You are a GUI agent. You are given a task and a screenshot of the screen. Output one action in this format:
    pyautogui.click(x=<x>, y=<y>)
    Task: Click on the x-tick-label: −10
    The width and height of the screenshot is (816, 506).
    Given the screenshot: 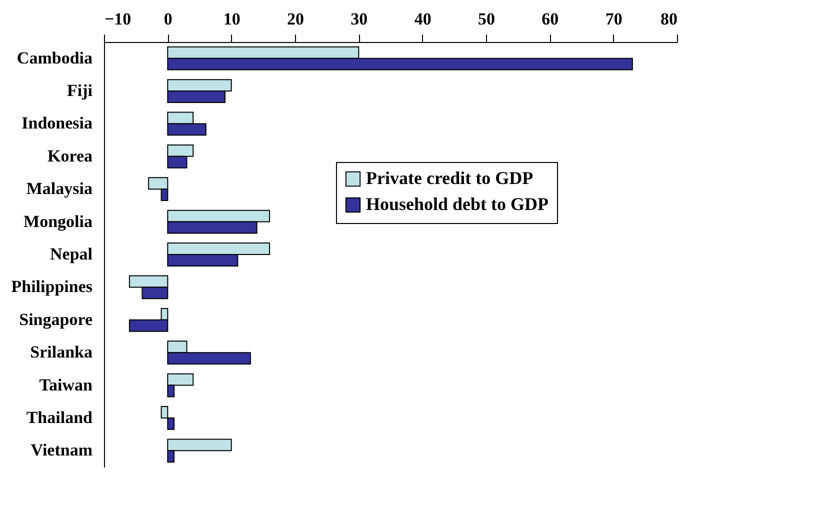 What is the action you would take?
    pyautogui.click(x=118, y=19)
    